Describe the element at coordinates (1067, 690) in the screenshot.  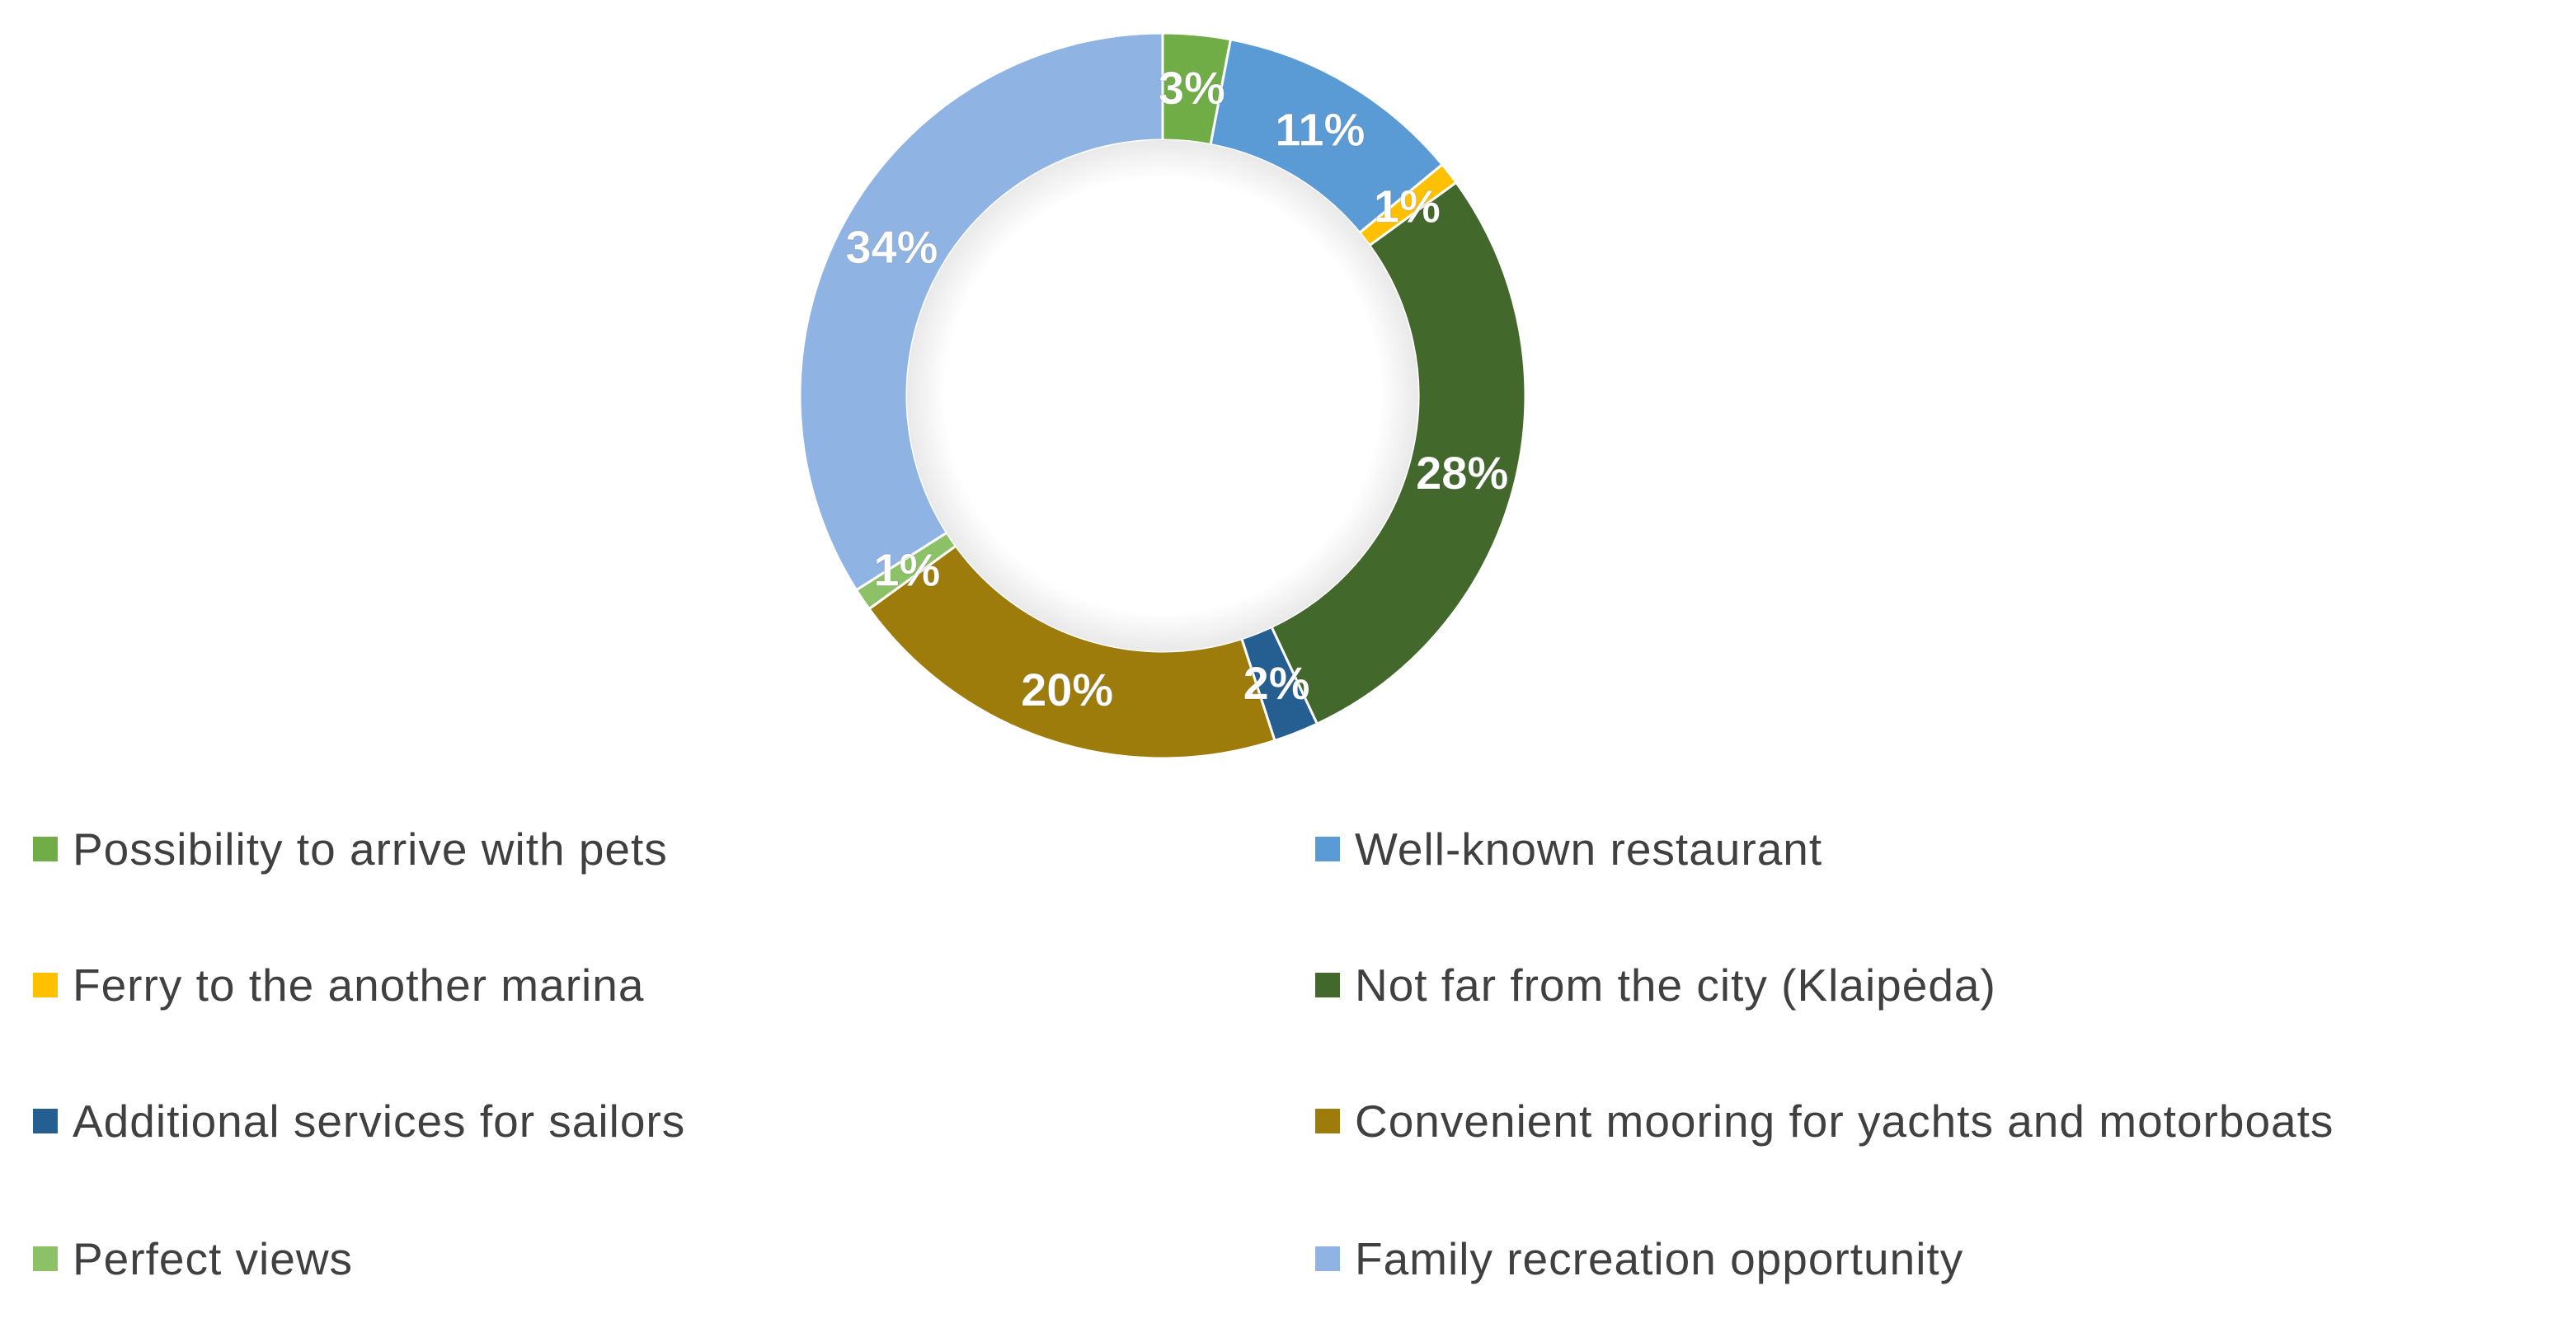
I see `slice-data-label-6: 20%` at that location.